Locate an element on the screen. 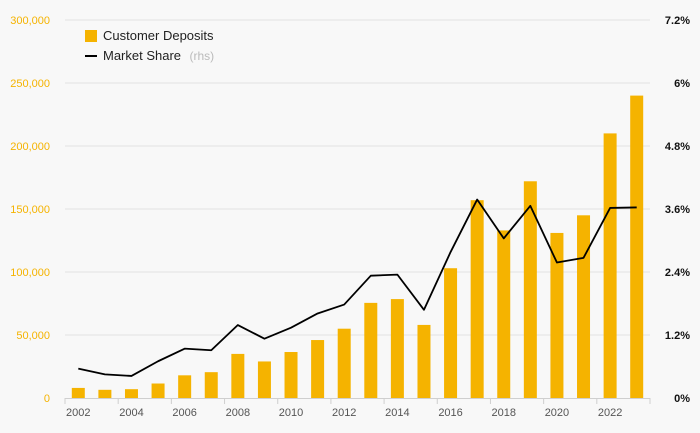  x-tick-label: 2014 is located at coordinates (397, 413).